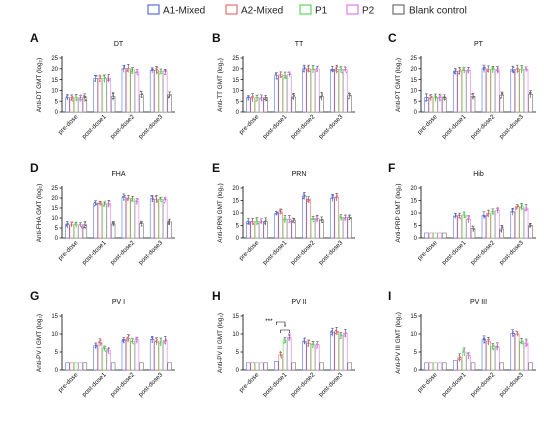 The height and width of the screenshot is (431, 550). What do you see at coordinates (511, 126) in the screenshot?
I see `x-tick-label: post-dose3` at bounding box center [511, 126].